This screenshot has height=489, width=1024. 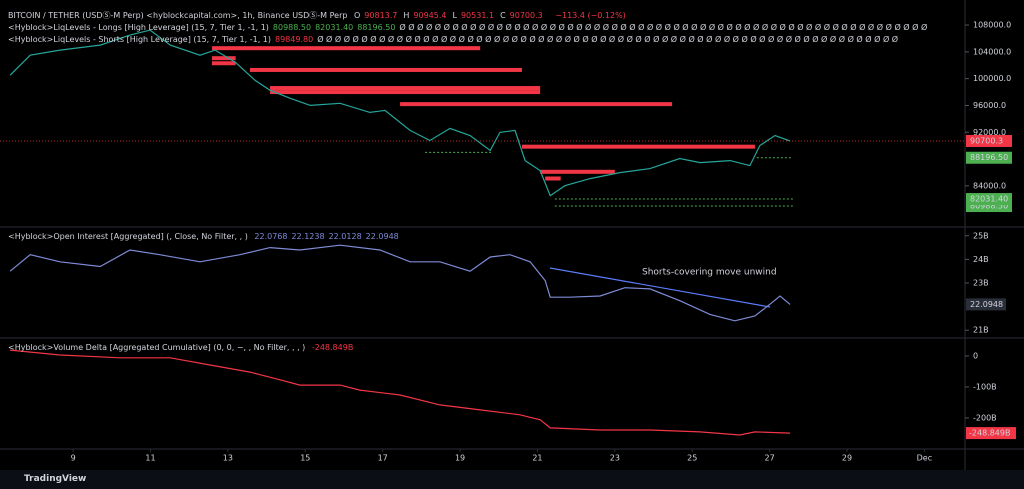 What do you see at coordinates (989, 185) in the screenshot?
I see `y-tick-label: 84000.0` at bounding box center [989, 185].